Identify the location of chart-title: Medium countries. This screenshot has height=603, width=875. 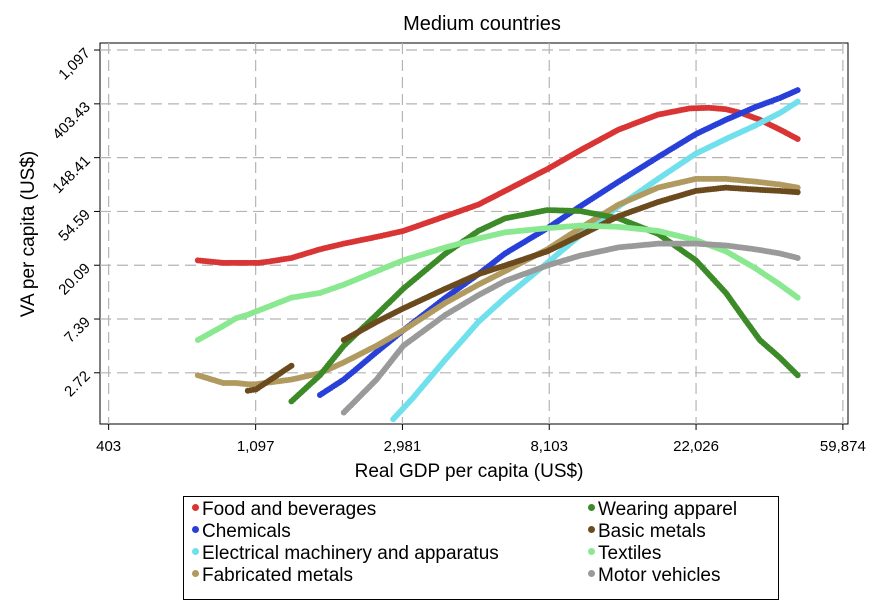
(482, 24).